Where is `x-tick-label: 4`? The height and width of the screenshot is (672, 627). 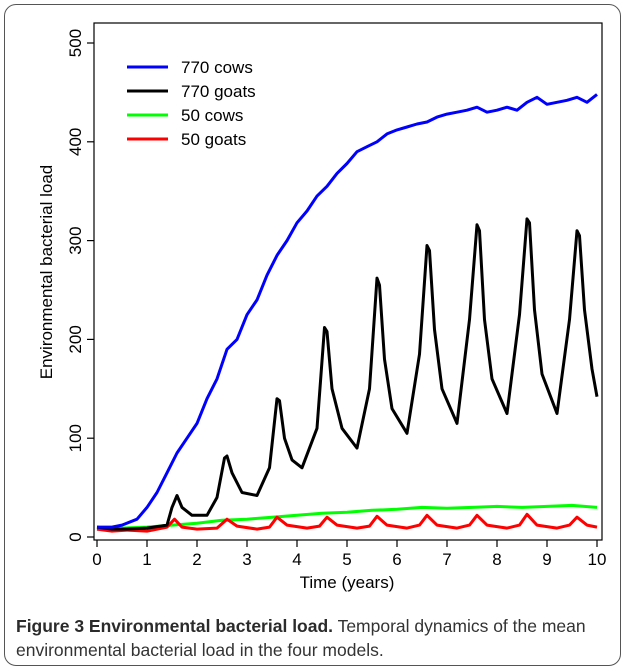 x-tick-label: 4 is located at coordinates (296, 559).